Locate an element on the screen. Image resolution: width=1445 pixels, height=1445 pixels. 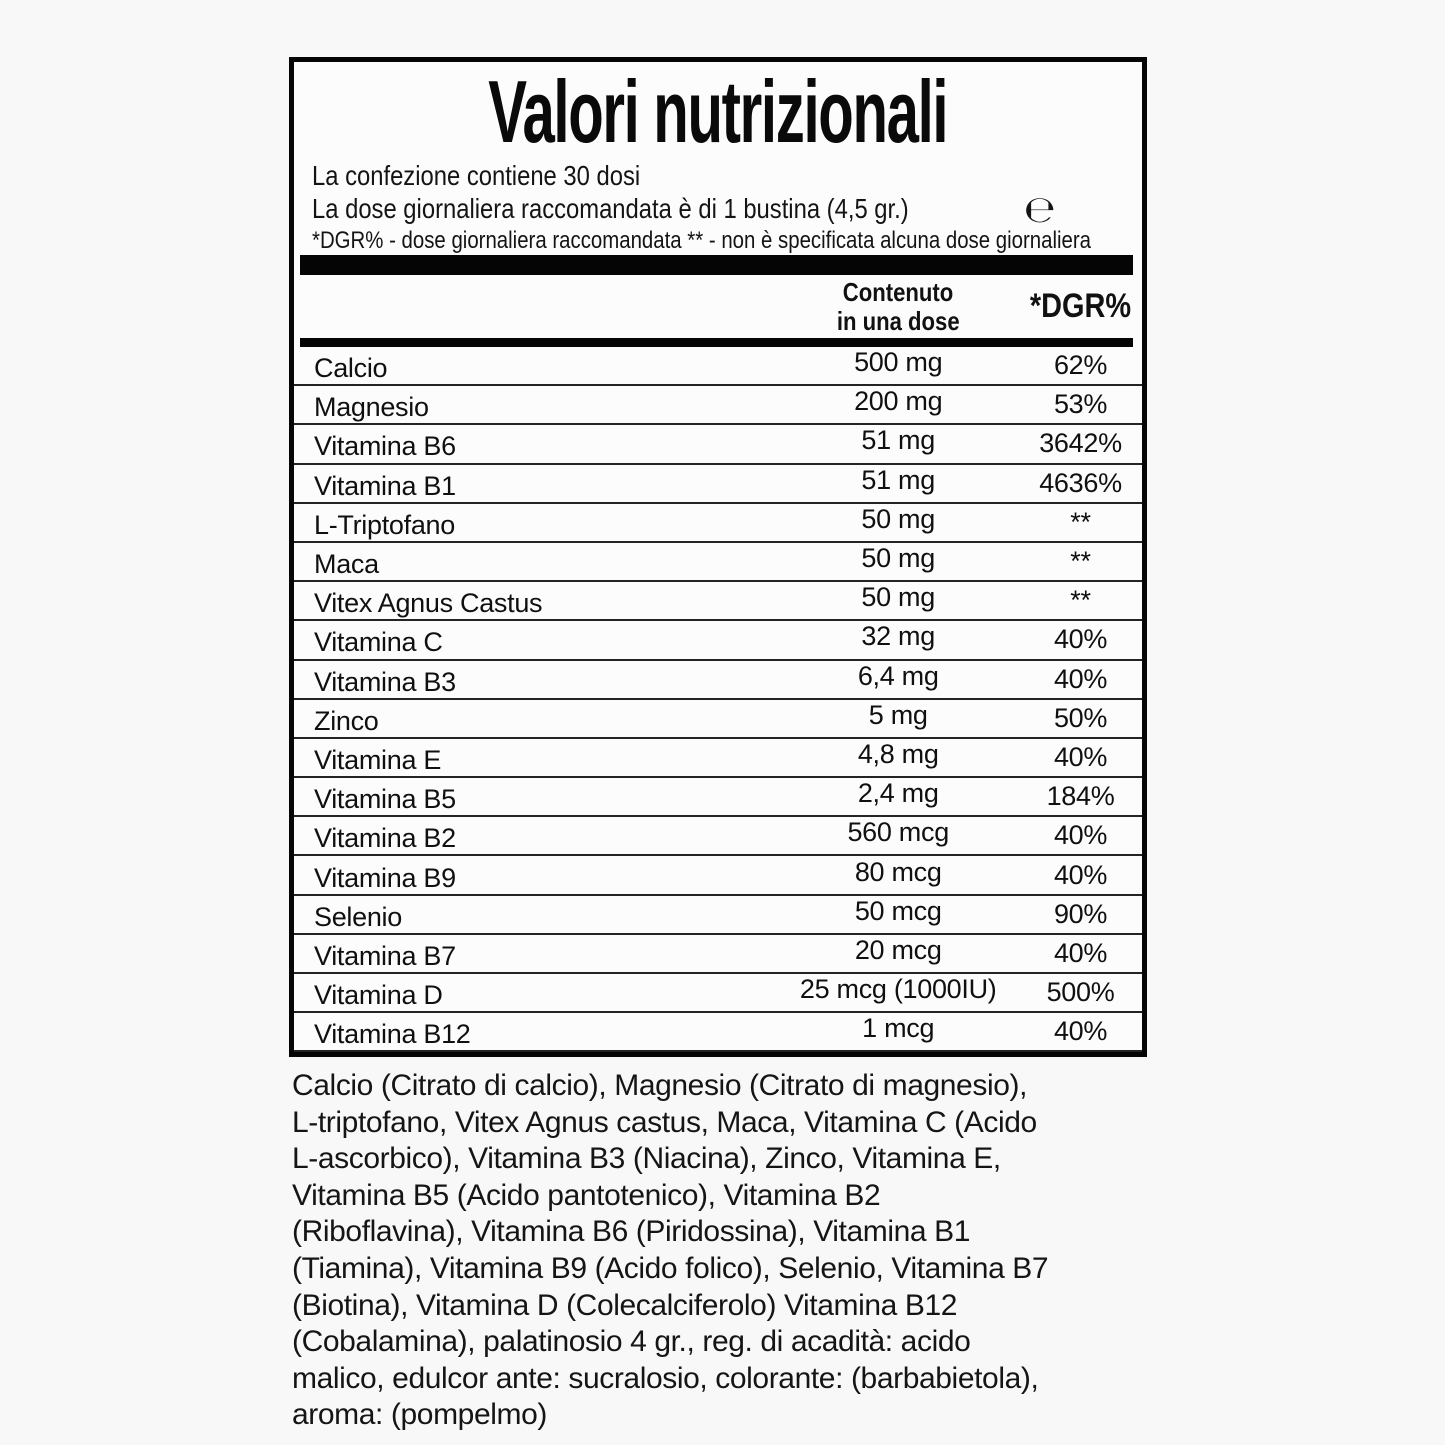
nutrient-name: Magnesio is located at coordinates (371, 407).